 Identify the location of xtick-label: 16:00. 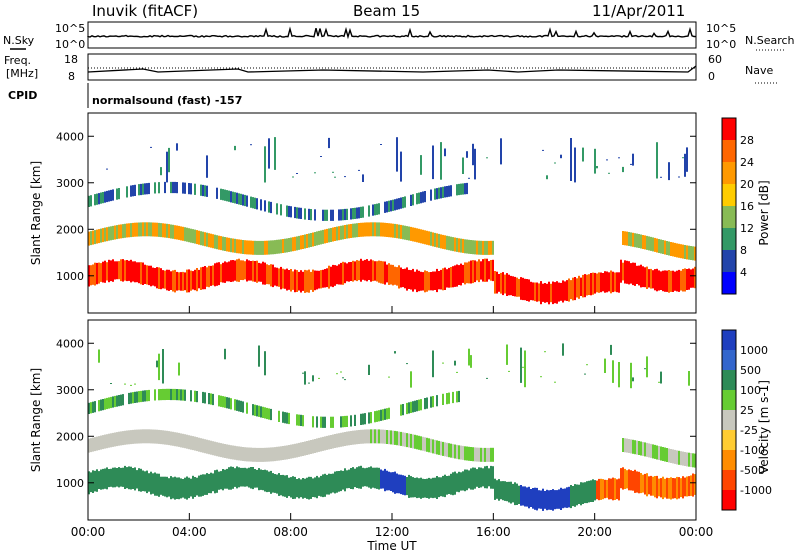
(493, 532).